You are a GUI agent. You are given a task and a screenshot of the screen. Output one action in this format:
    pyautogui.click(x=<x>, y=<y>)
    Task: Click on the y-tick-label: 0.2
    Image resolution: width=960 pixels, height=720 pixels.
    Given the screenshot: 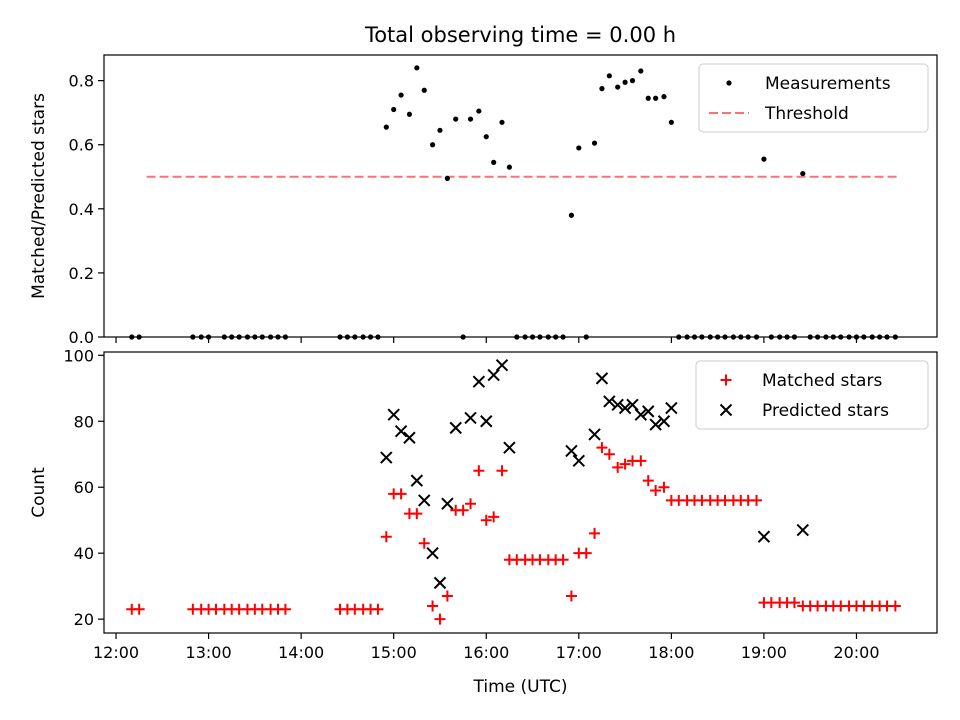 What is the action you would take?
    pyautogui.click(x=81, y=273)
    